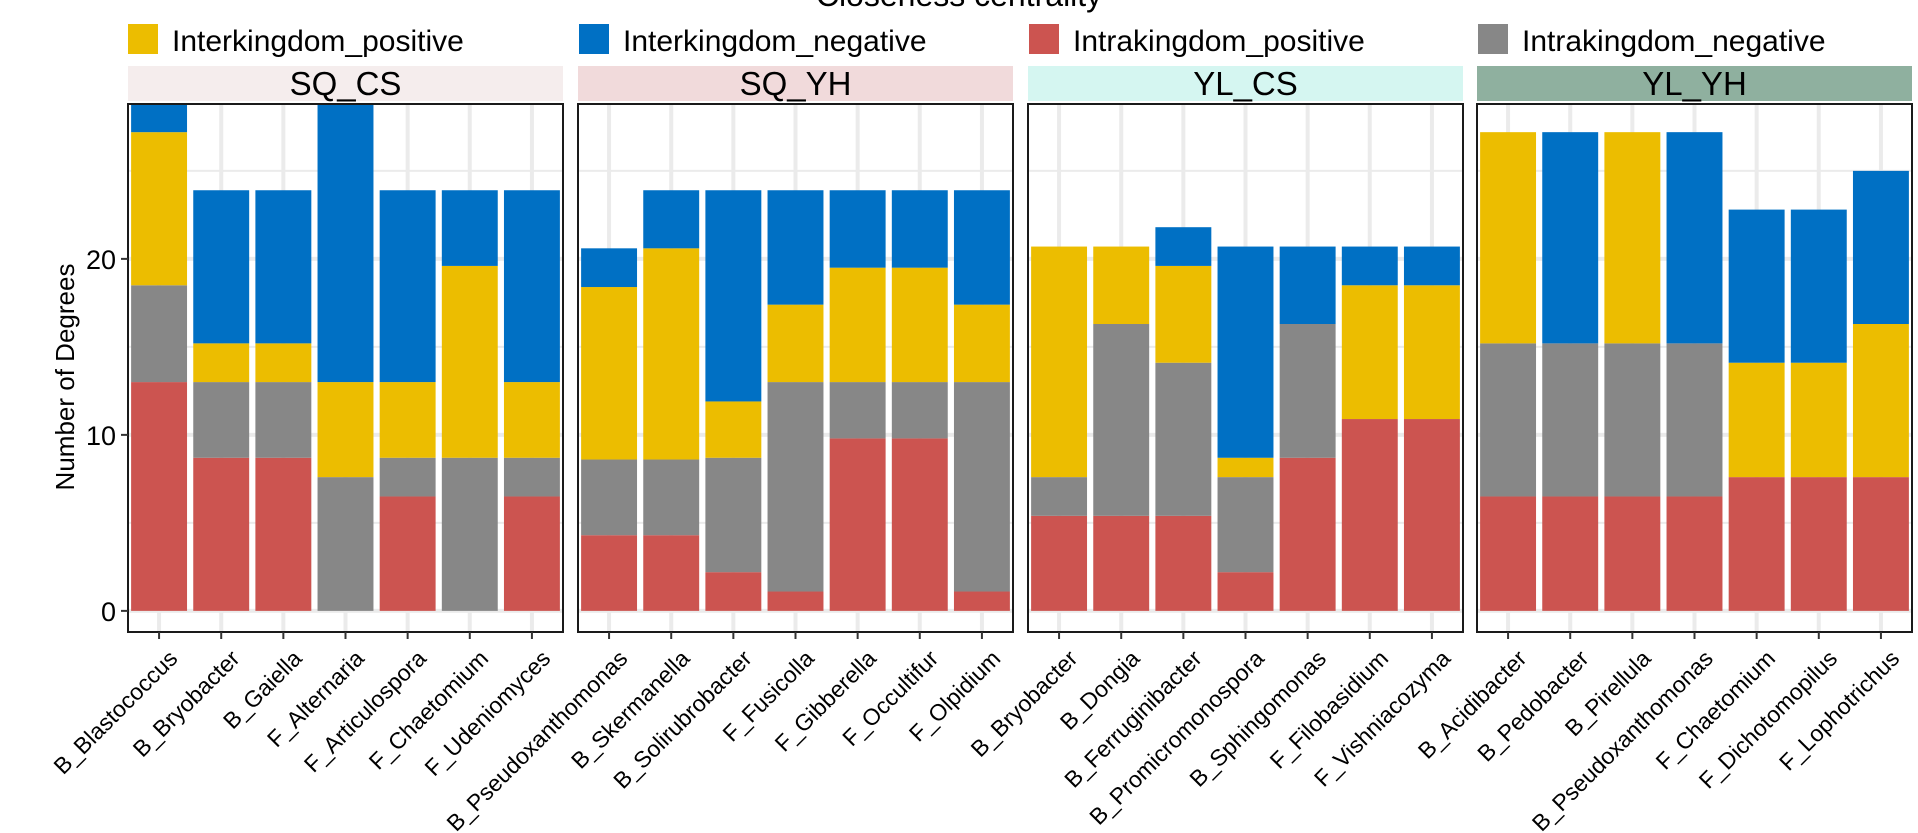 The image size is (1918, 833). What do you see at coordinates (346, 83) in the screenshot?
I see `facet-label: SQ_CS` at bounding box center [346, 83].